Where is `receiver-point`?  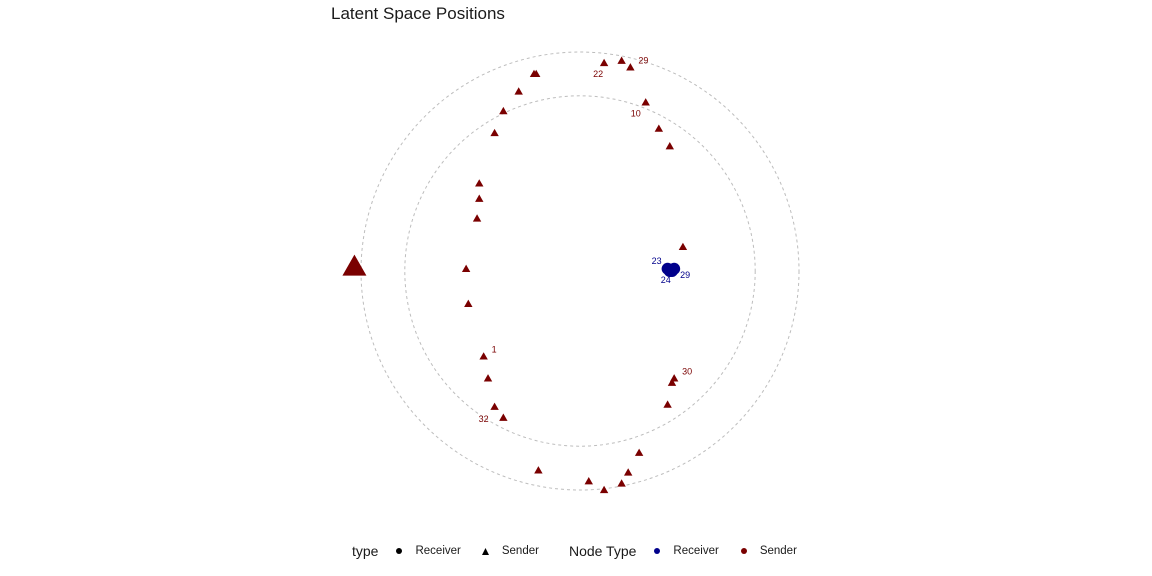
receiver-point is located at coordinates (670, 269).